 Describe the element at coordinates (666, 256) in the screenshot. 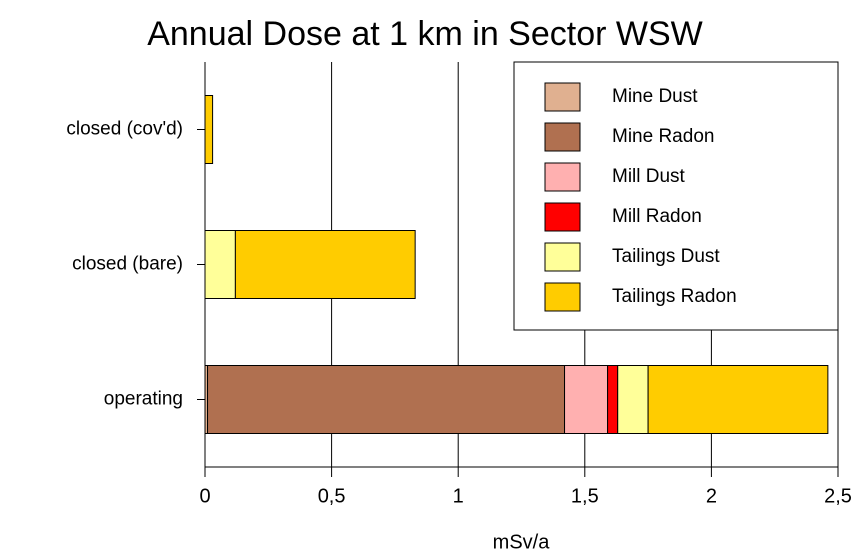

I see `legend-label: Tailings Dust` at that location.